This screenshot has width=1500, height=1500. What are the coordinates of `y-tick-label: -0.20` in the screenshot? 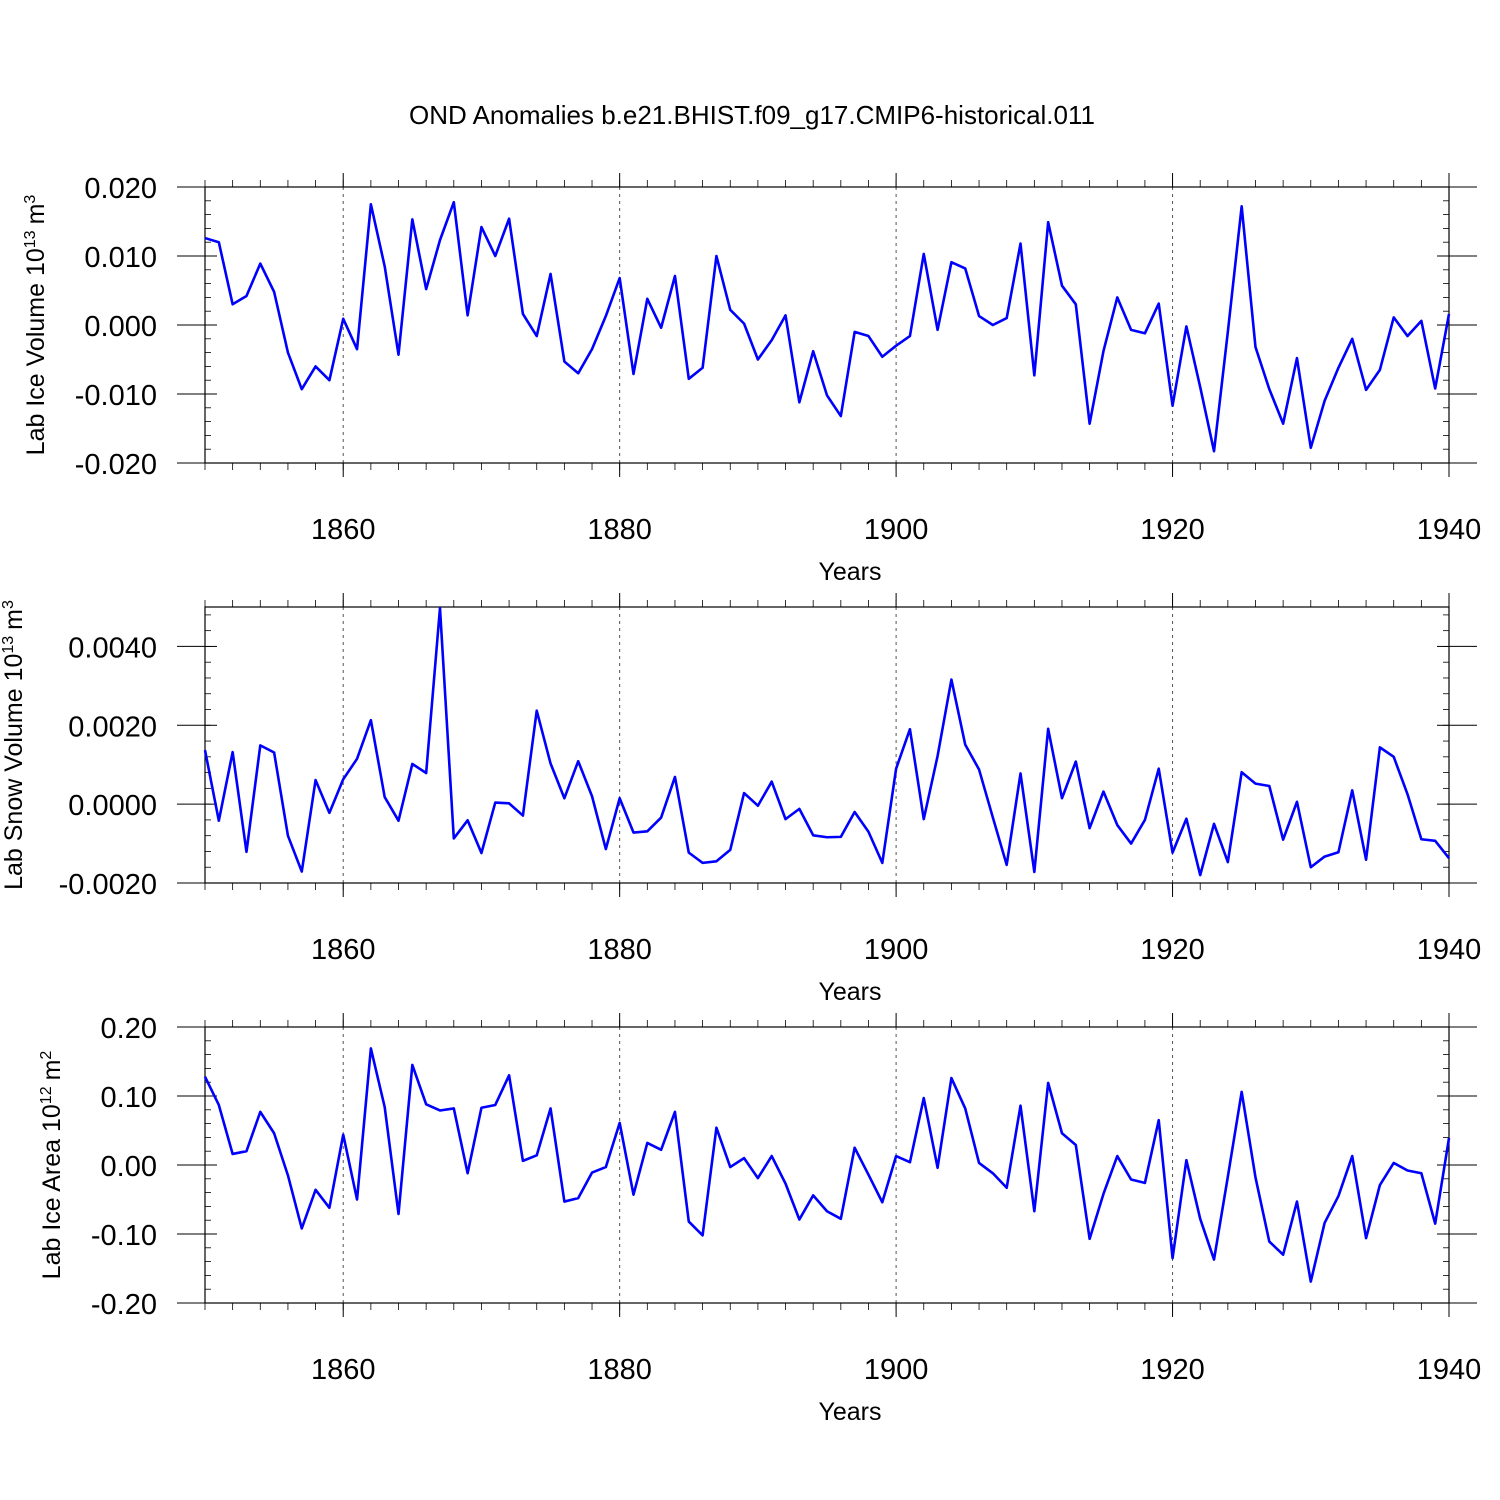 It's located at (124, 1305).